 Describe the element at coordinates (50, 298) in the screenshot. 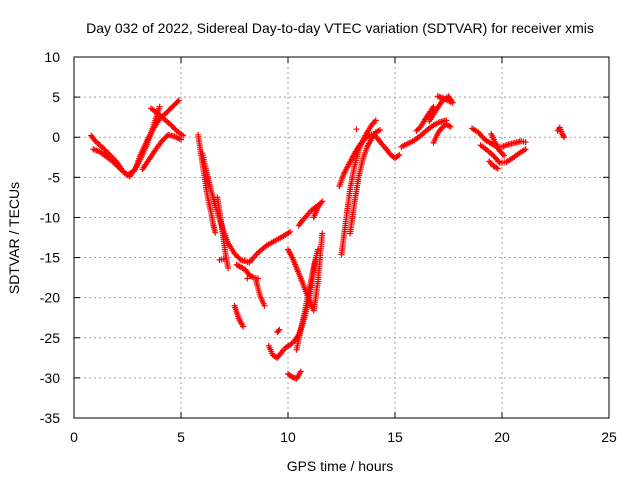

I see `y-tick-label: -20` at that location.